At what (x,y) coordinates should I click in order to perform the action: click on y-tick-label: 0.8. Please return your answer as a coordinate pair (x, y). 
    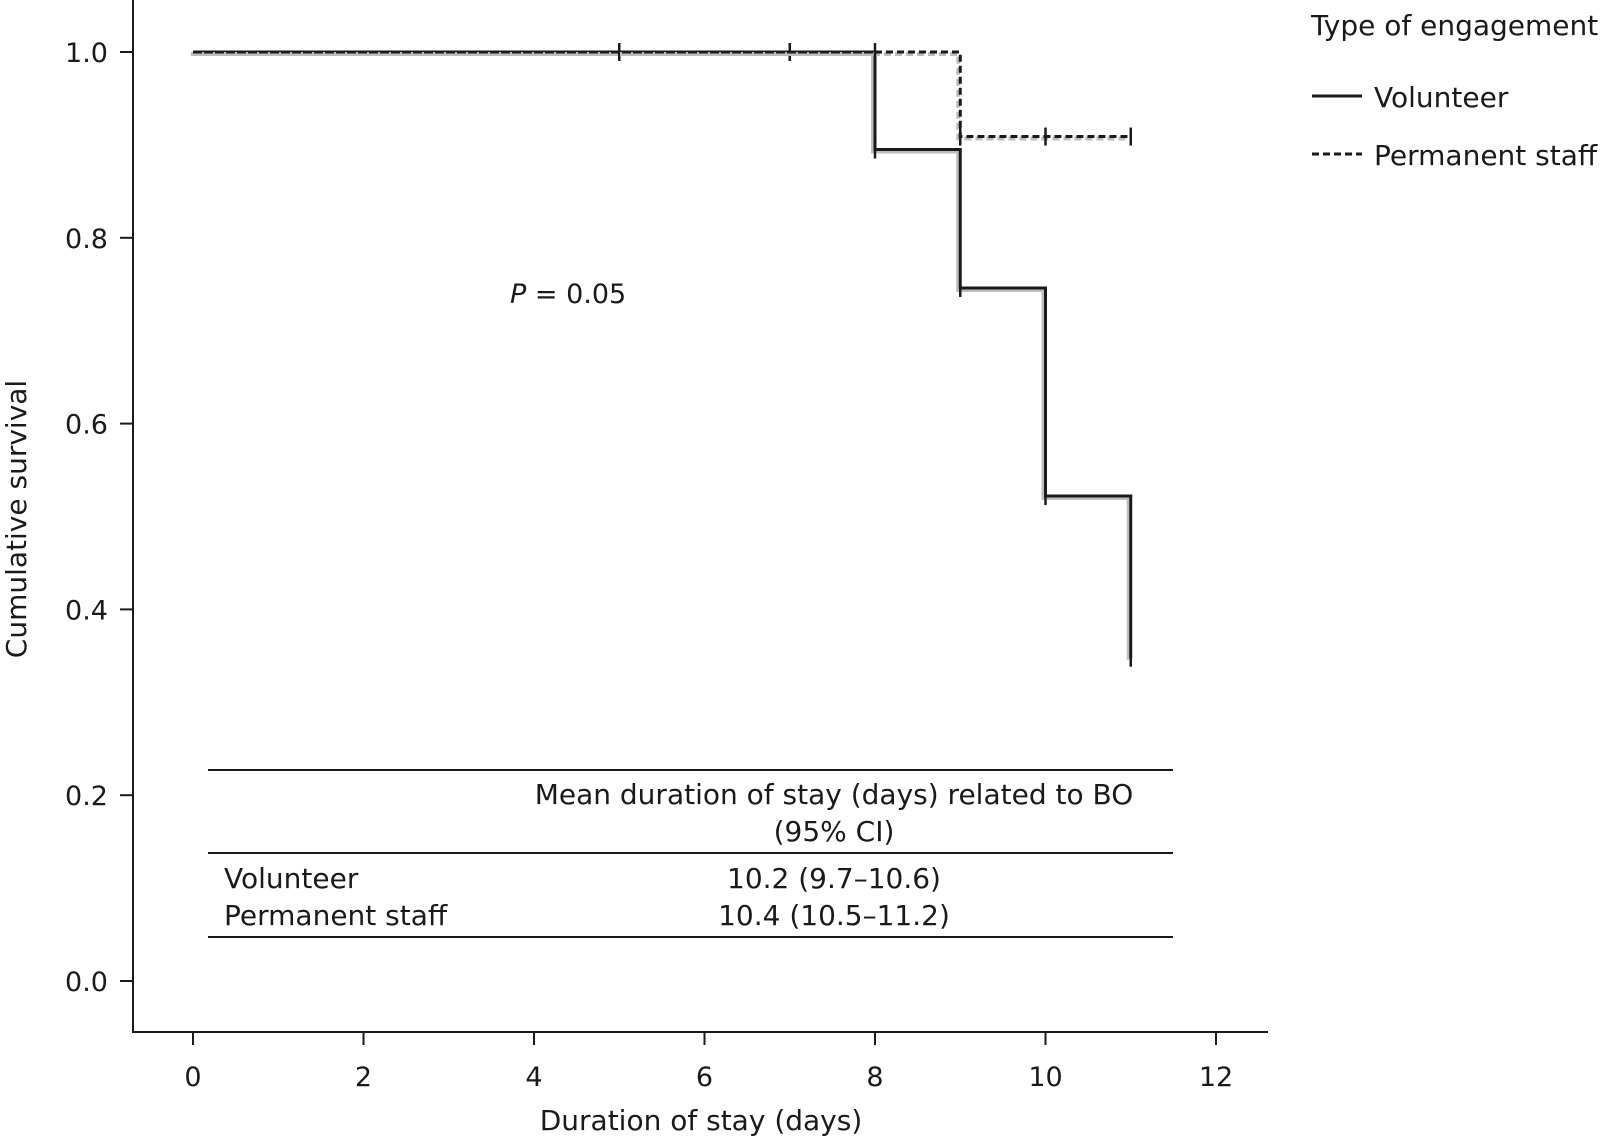
    Looking at the image, I should click on (86, 239).